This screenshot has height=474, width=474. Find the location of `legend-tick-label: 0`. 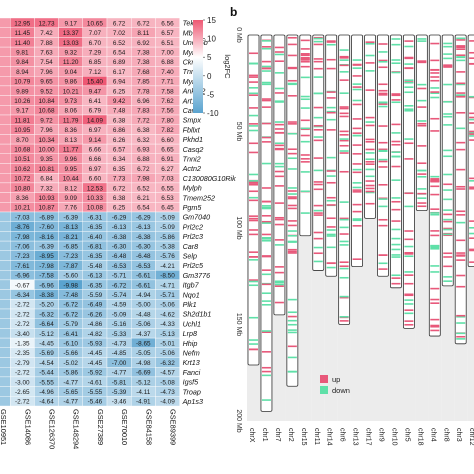

legend-tick-label: 0 is located at coordinates (209, 76).